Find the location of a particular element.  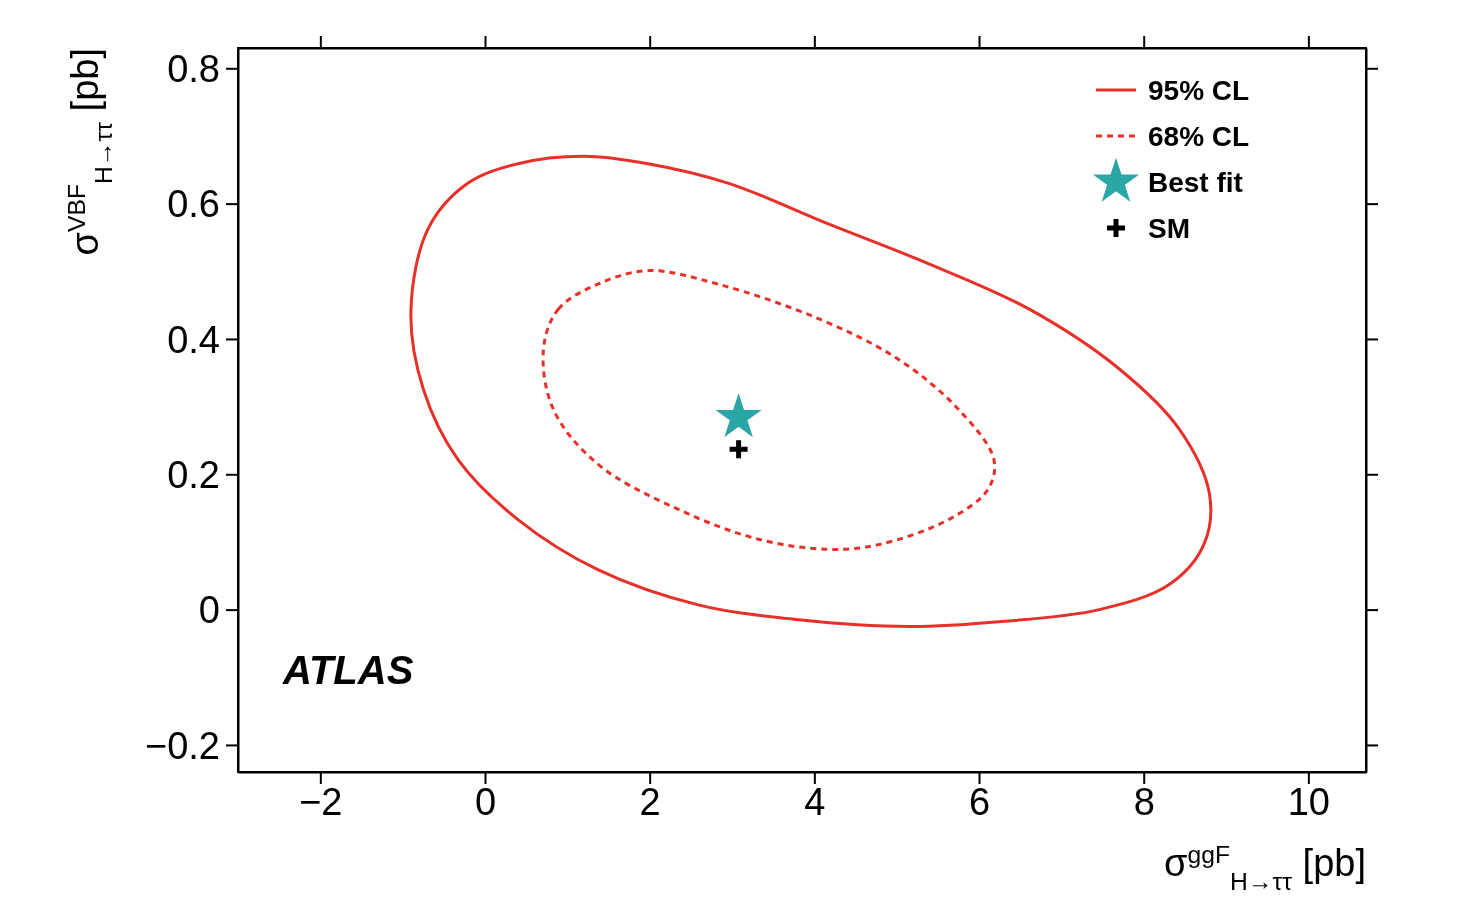

y-tick-label: 0 is located at coordinates (209, 610).